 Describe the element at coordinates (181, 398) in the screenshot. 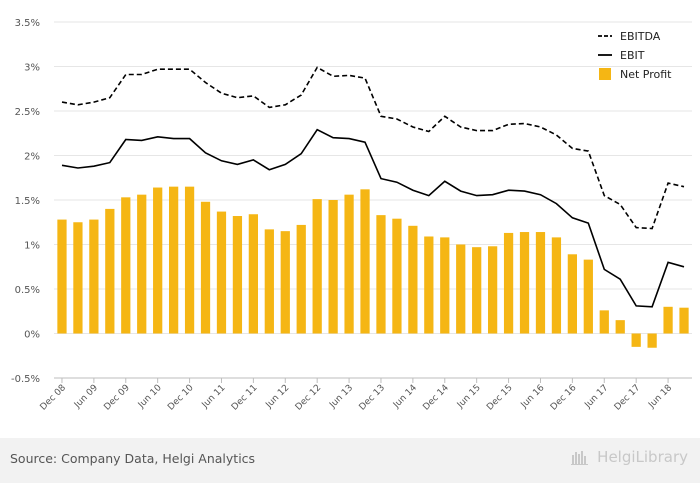

I see `x-tick-label: Dec 10` at that location.